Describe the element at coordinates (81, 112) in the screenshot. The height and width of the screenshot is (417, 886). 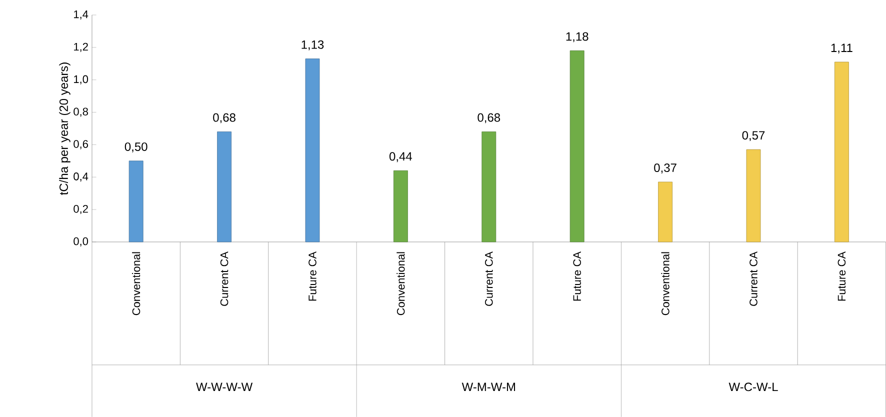
I see `y-tick-label: 0,8` at that location.